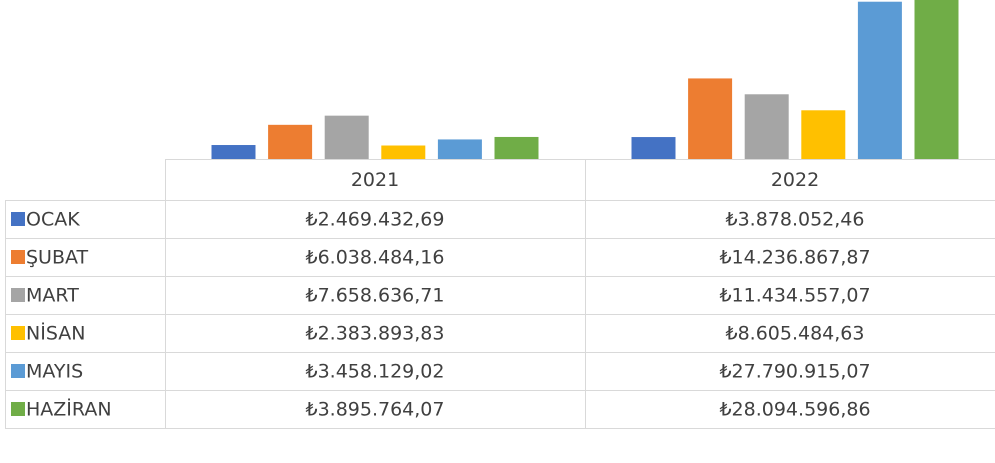 The width and height of the screenshot is (995, 463). I want to click on legend-label: ŞUBAT, so click(57, 258).